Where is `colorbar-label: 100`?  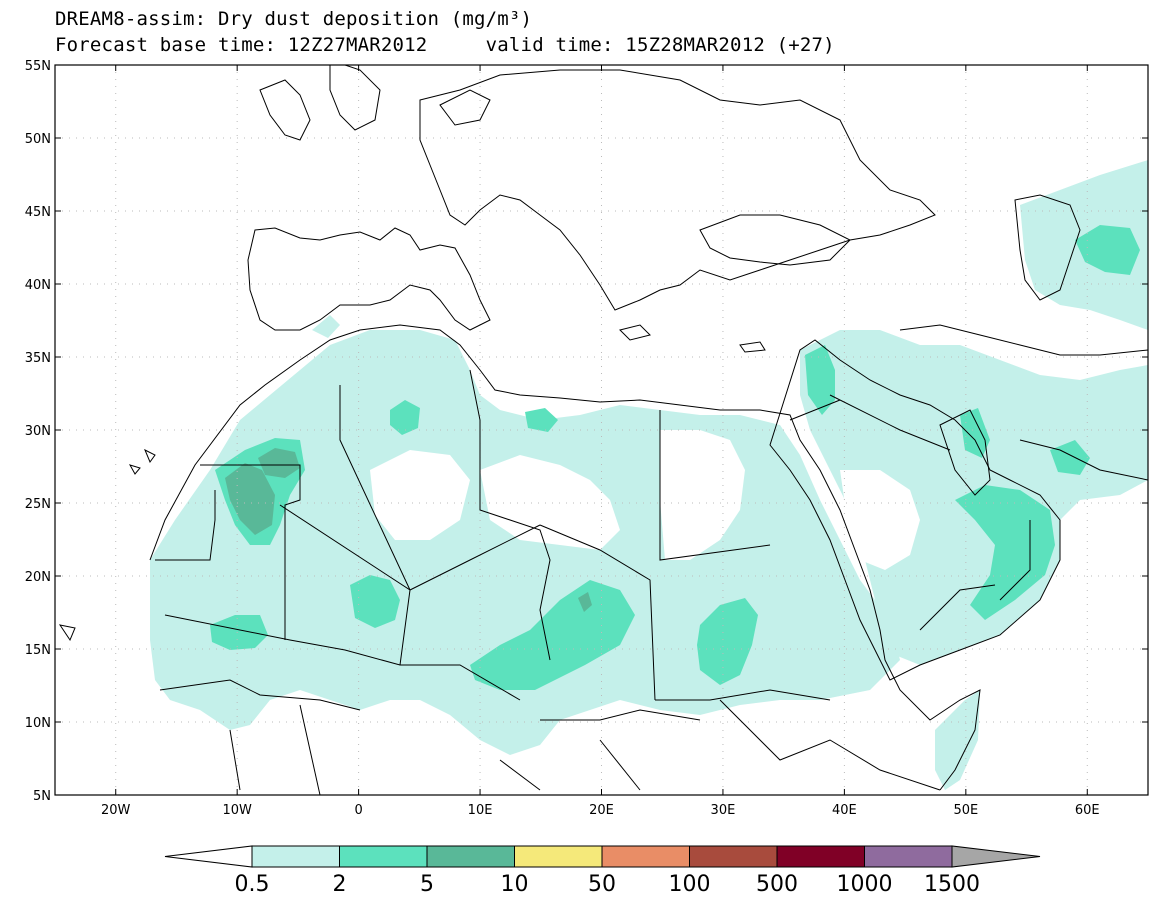
colorbar-label: 100 is located at coordinates (690, 884).